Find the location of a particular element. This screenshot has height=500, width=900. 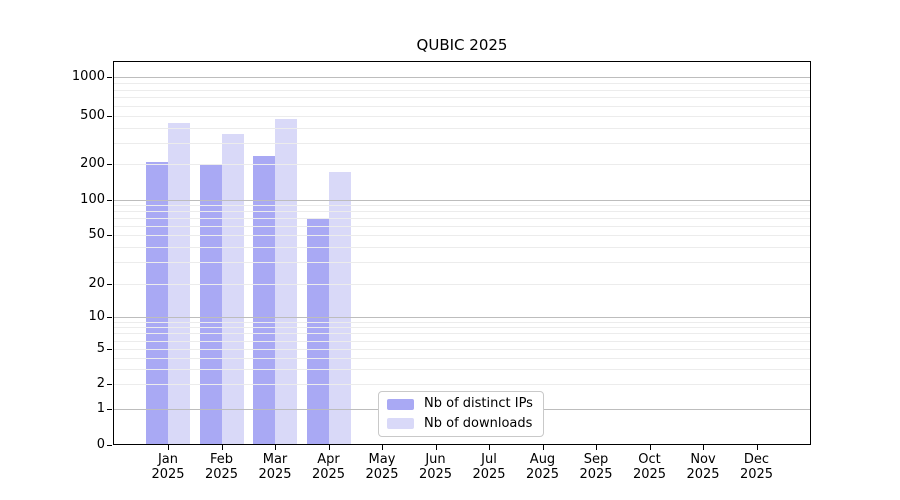

x-tick-mark-dec is located at coordinates (757, 447).